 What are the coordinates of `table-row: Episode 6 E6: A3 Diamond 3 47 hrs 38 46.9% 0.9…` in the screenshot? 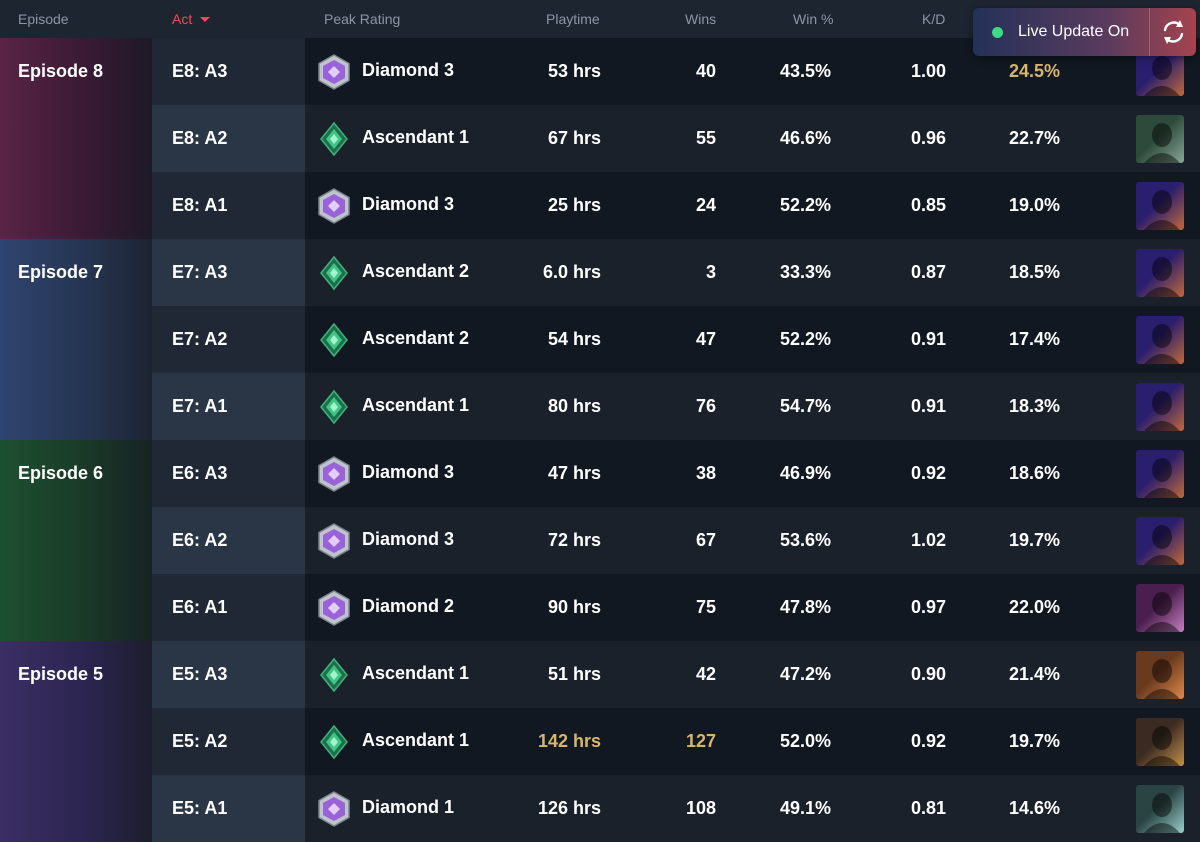 It's located at (600, 473).